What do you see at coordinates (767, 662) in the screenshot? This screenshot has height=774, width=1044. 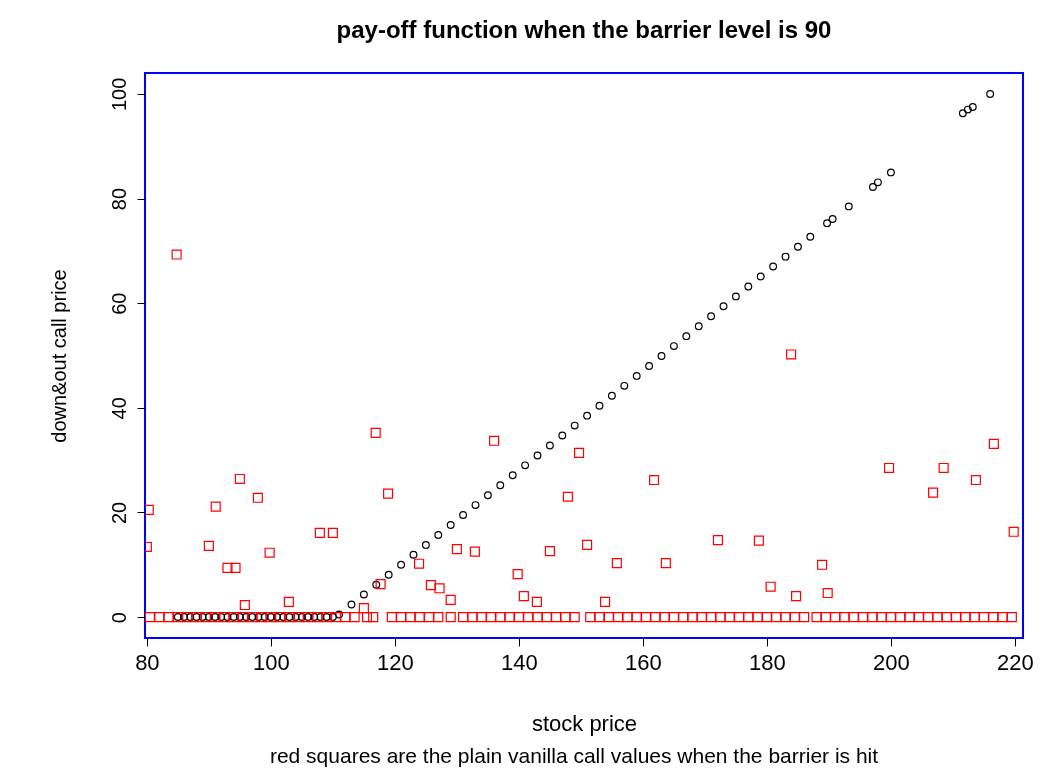 I see `x-tick-label: 180` at bounding box center [767, 662].